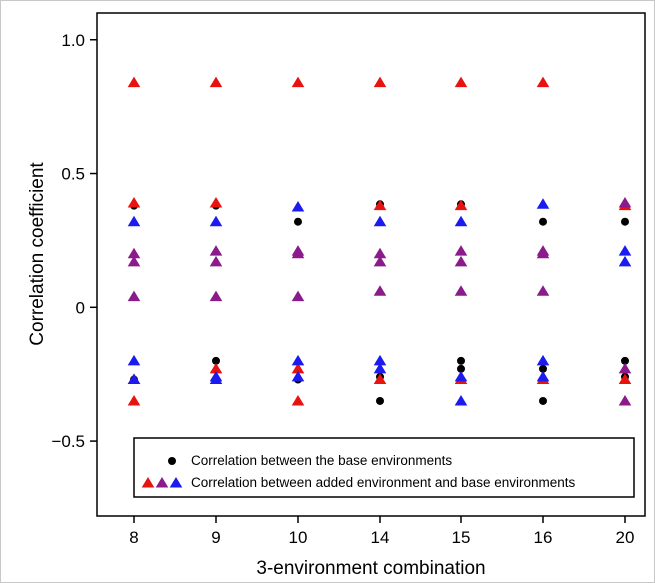 Image resolution: width=655 pixels, height=583 pixels. I want to click on x-tick-label: 10, so click(298, 537).